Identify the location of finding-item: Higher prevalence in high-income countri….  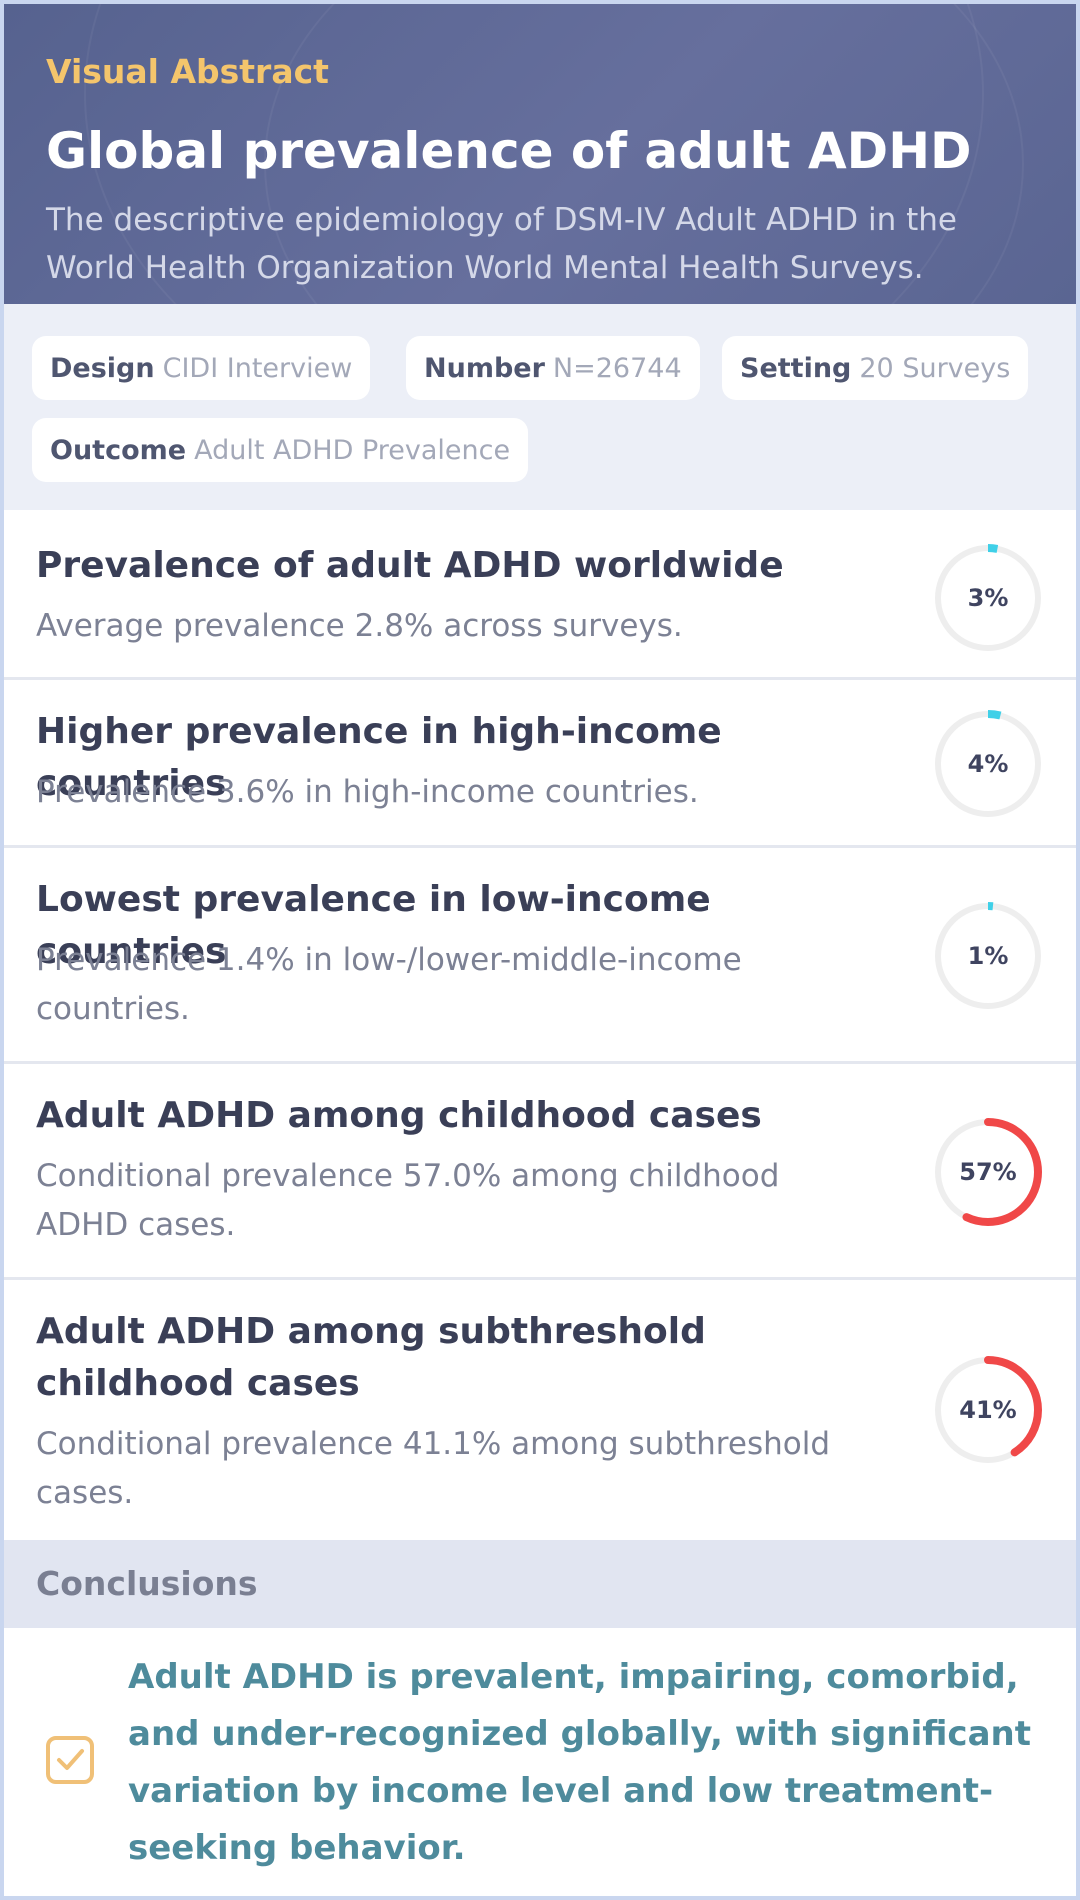
(540, 764).